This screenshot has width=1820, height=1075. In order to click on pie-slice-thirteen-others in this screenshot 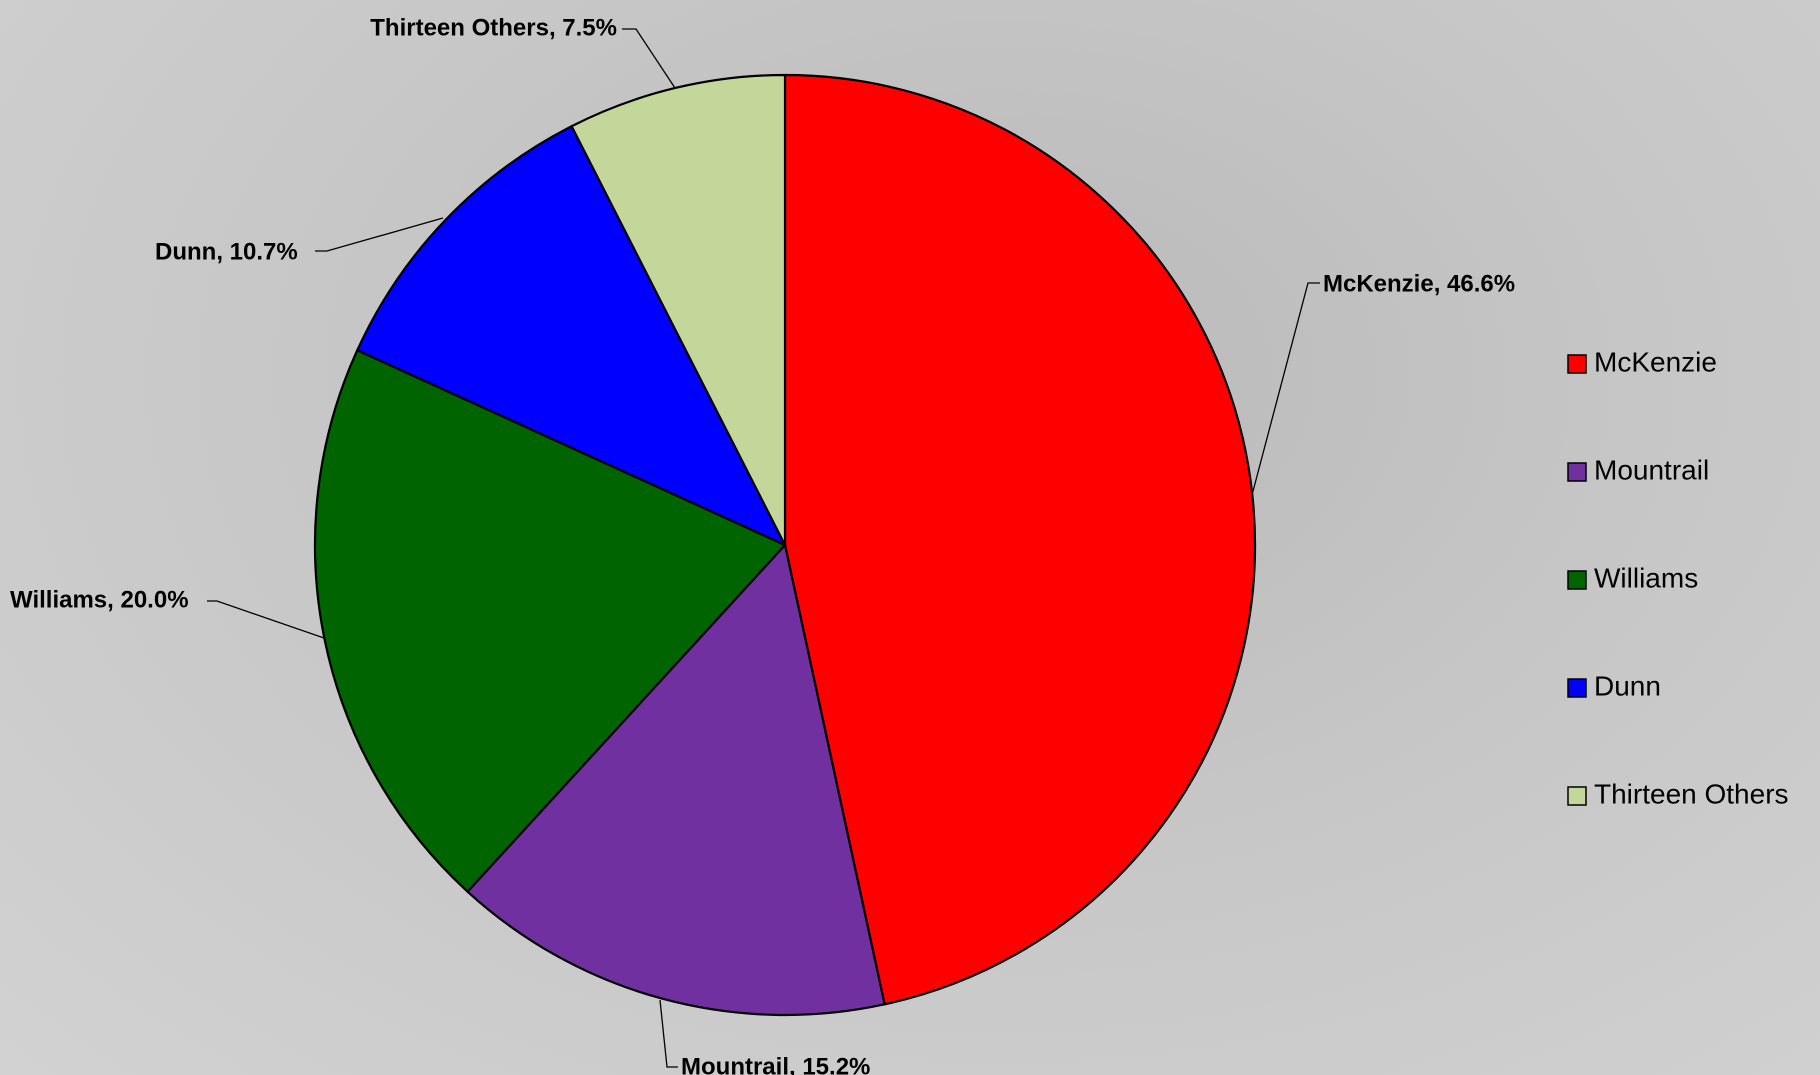, I will do `click(678, 310)`.